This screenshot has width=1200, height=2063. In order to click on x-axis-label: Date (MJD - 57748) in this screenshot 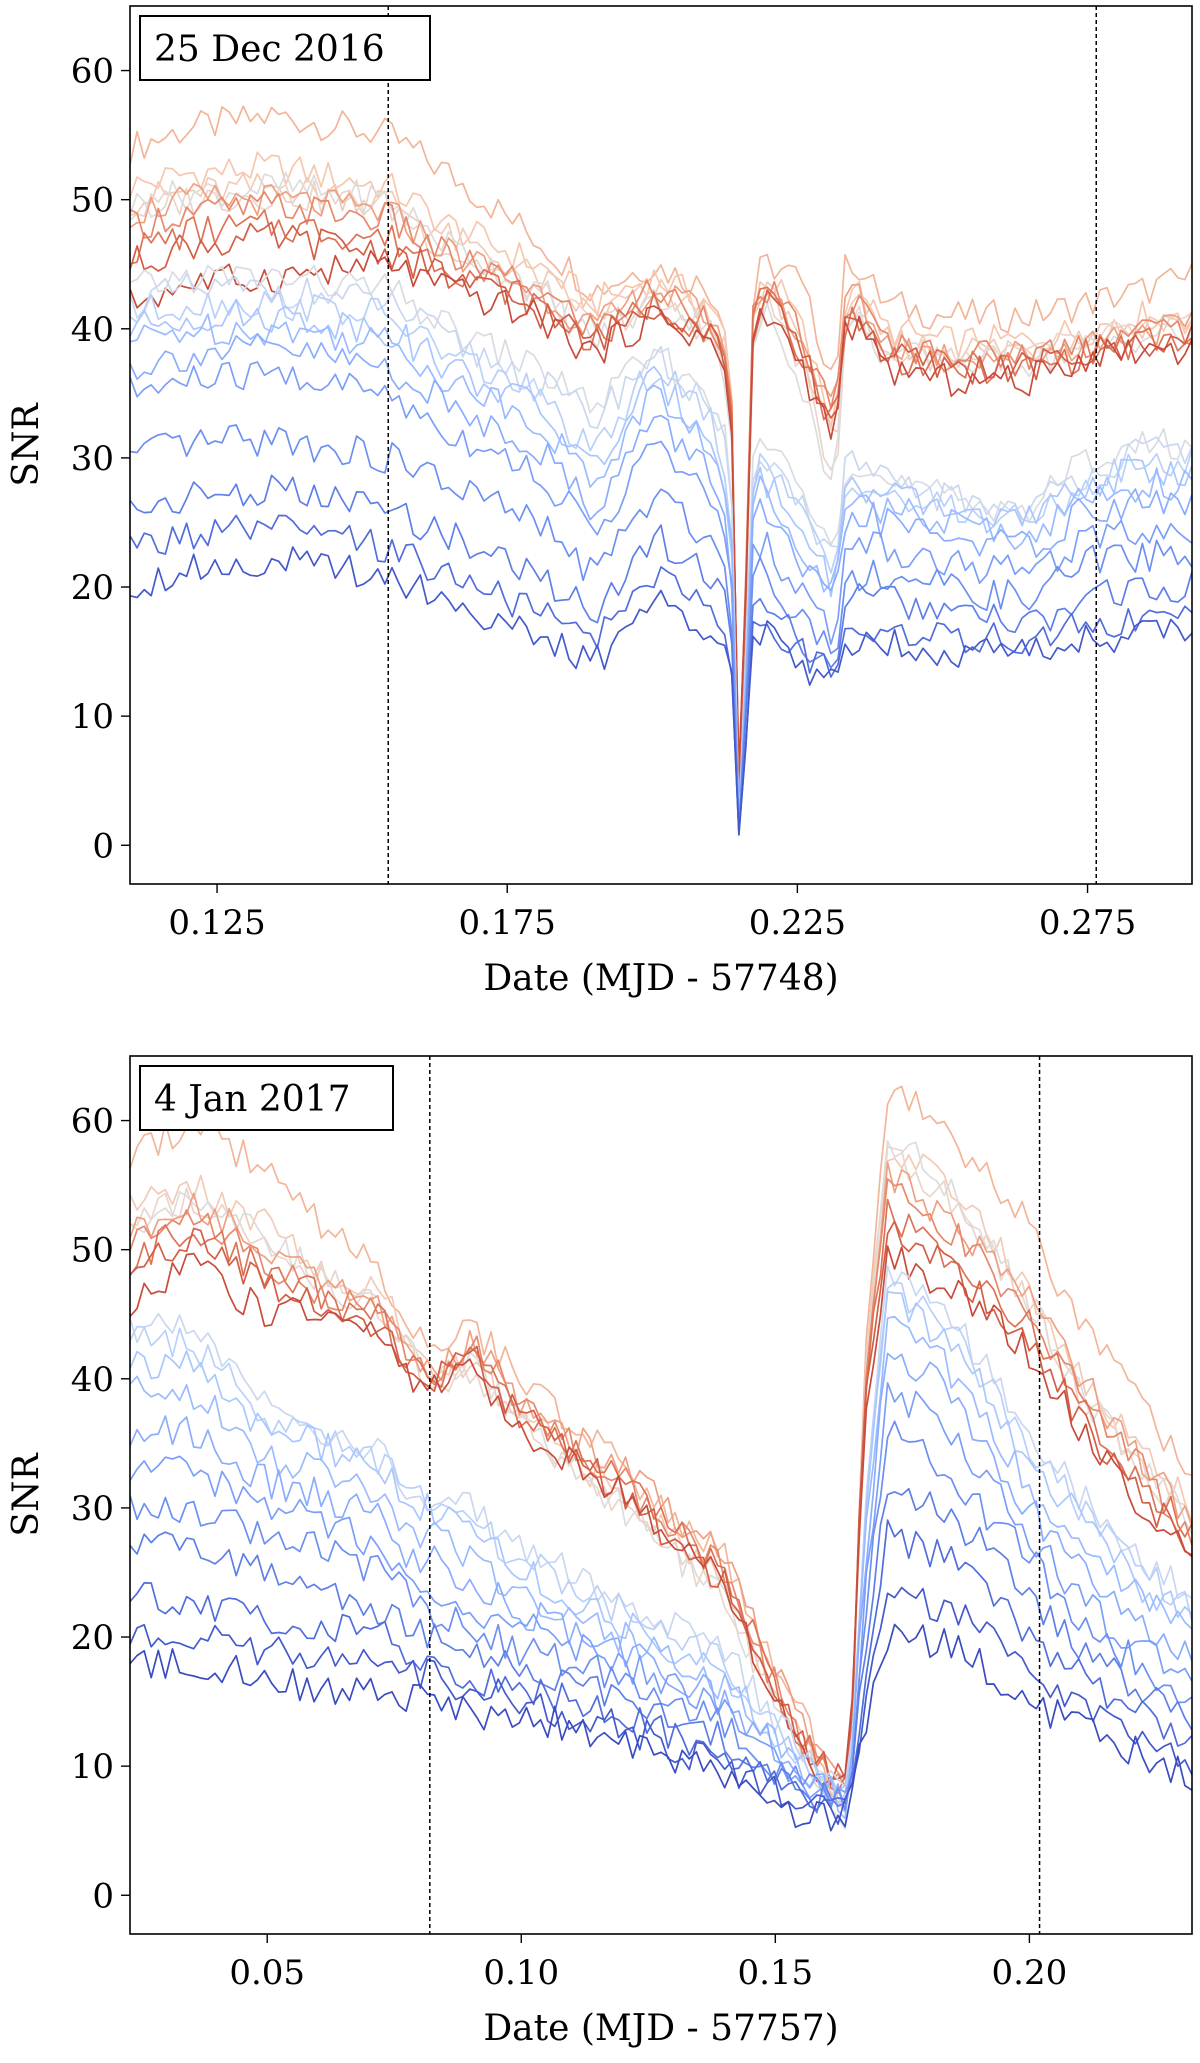, I will do `click(660, 978)`.